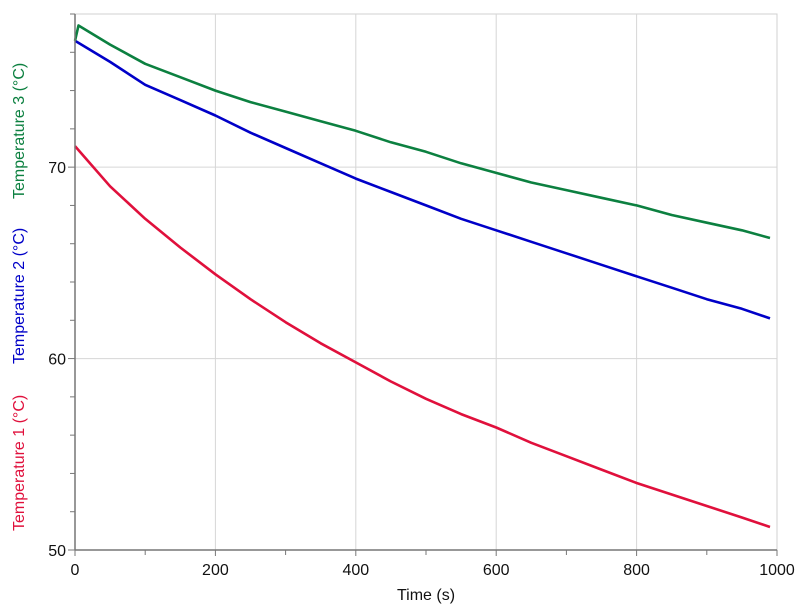  I want to click on x-tick-label: 800, so click(636, 570).